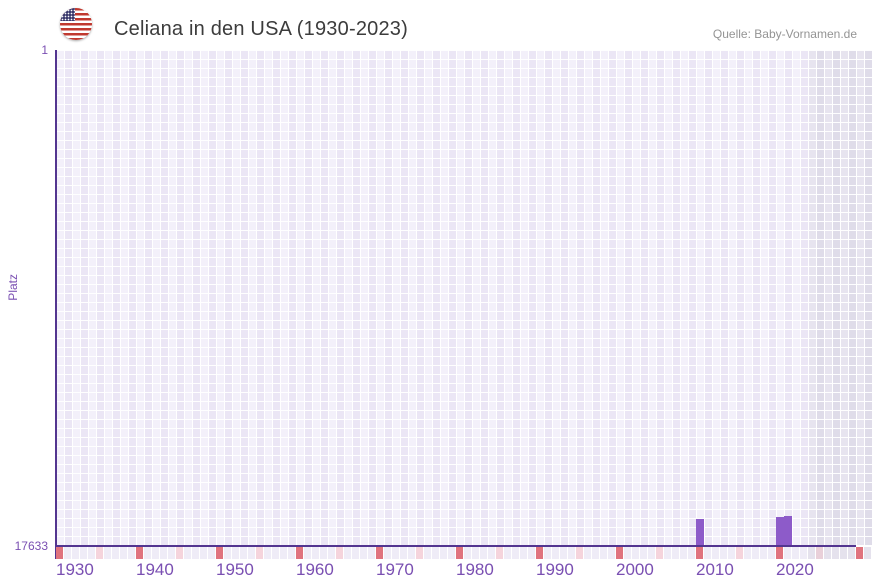  What do you see at coordinates (828, 553) in the screenshot?
I see `year-cell-2026` at bounding box center [828, 553].